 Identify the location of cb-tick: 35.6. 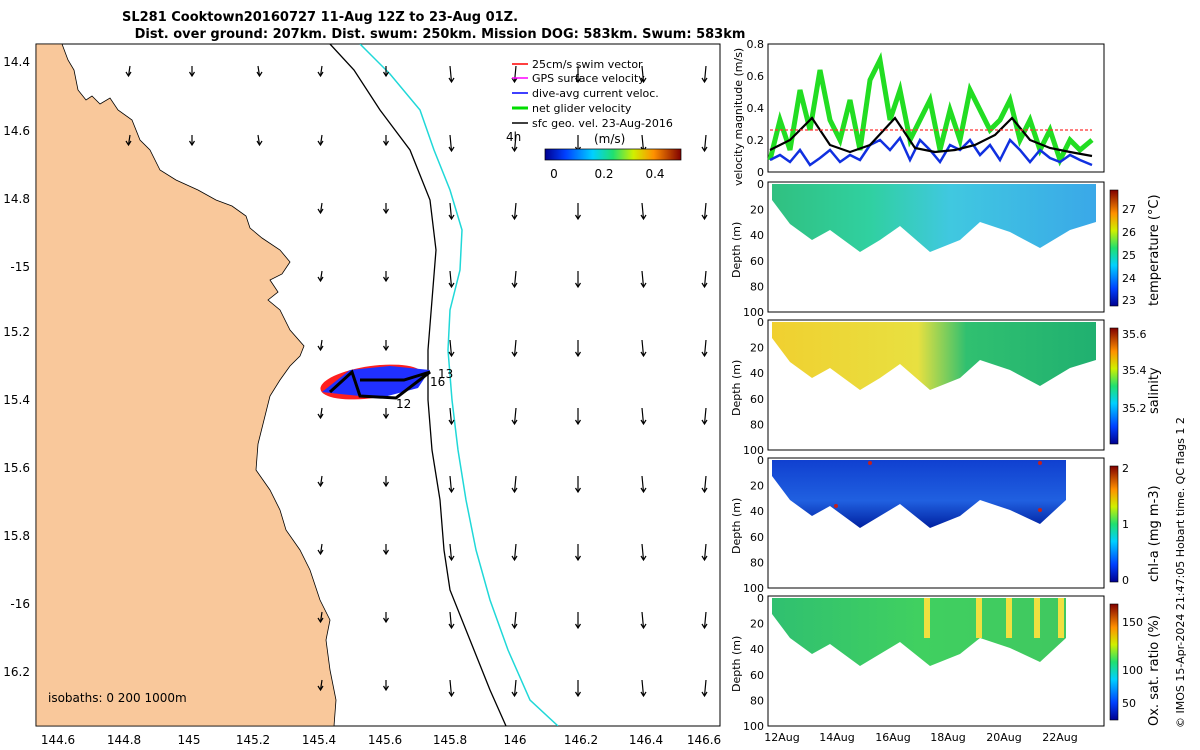
(1134, 334).